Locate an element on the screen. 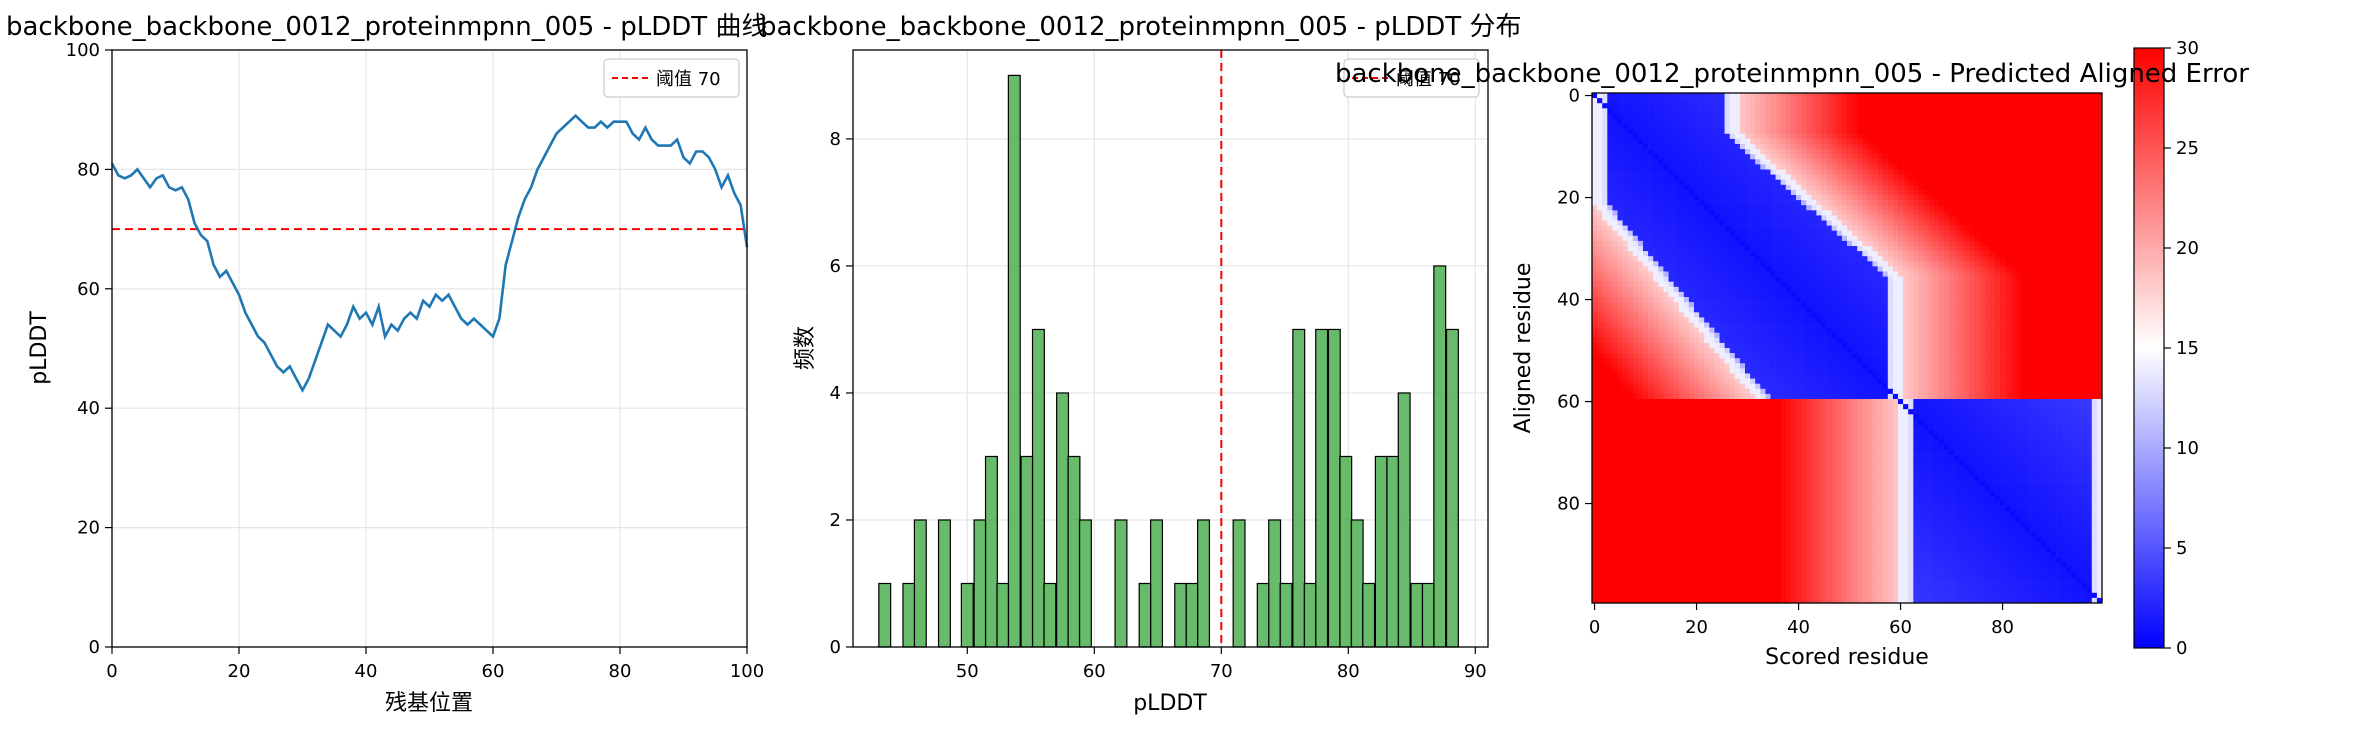 This screenshot has height=730, width=2374. y-tick-label: 60 is located at coordinates (88, 289).